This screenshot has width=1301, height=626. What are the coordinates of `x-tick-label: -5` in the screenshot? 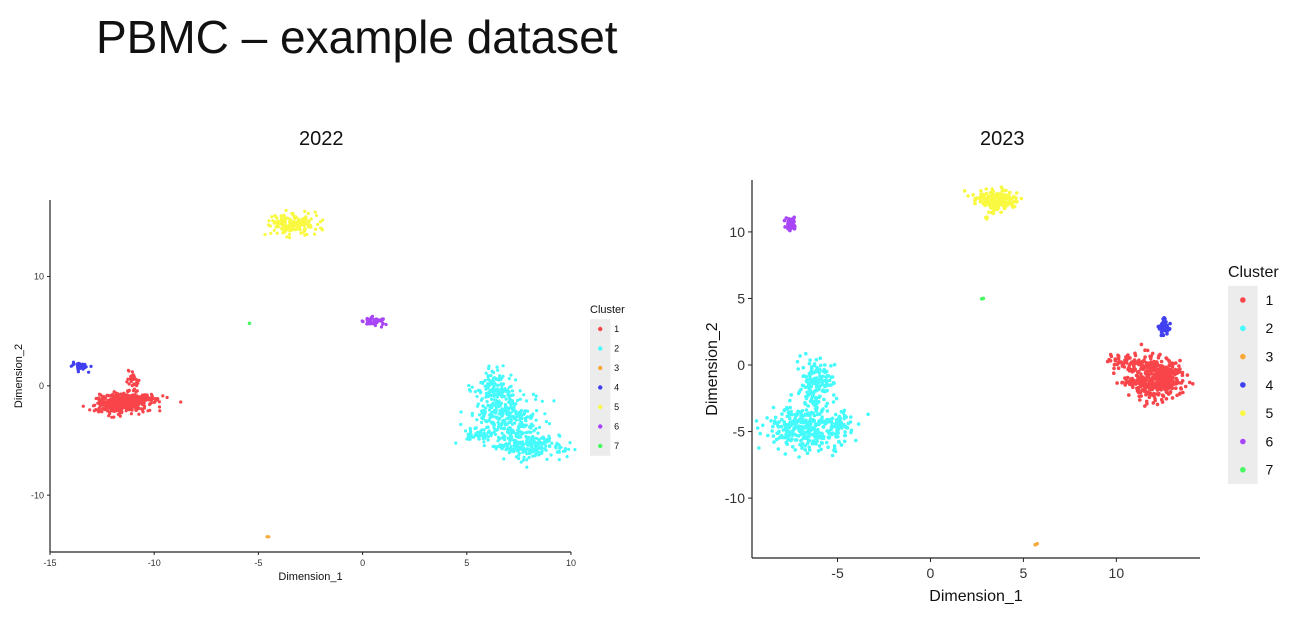 It's located at (837, 573).